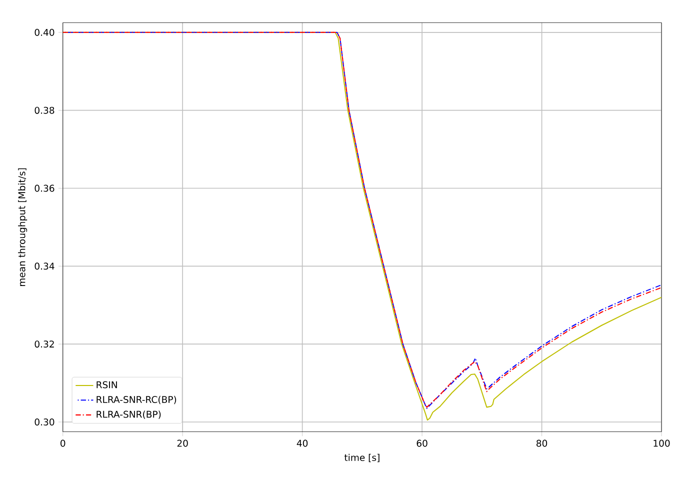 The width and height of the screenshot is (678, 488). I want to click on y-tick-label: 0.36, so click(44, 188).